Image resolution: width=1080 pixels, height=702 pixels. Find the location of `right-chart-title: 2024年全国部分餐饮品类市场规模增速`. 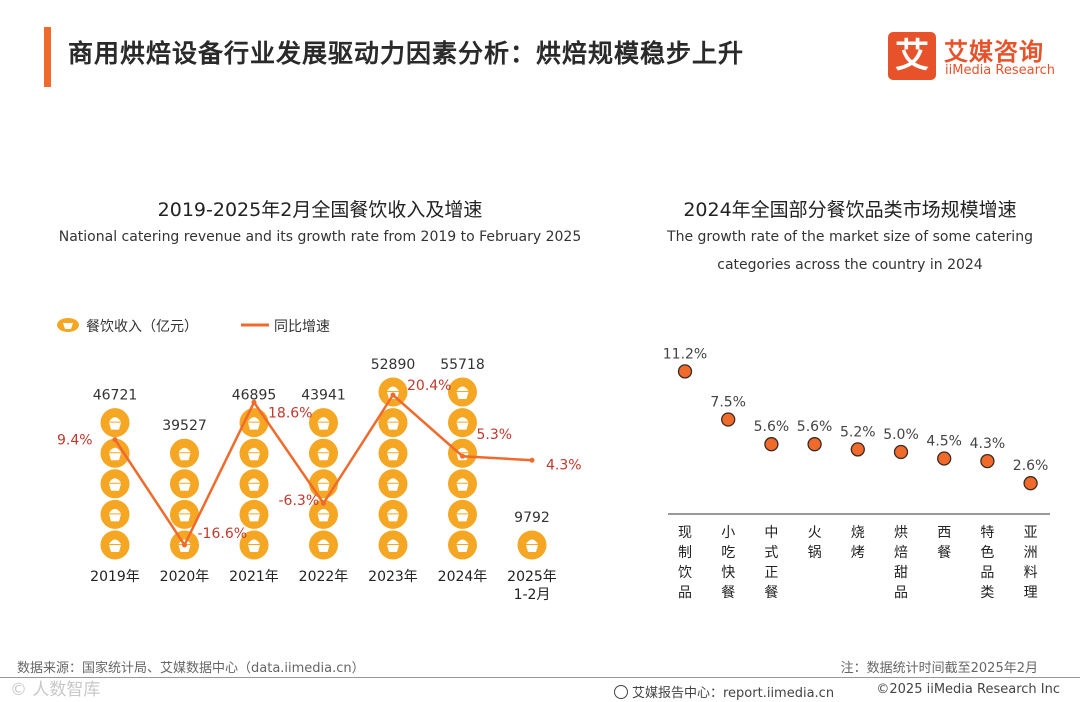

right-chart-title: 2024年全国部分餐饮品类市场规模增速 is located at coordinates (850, 210).